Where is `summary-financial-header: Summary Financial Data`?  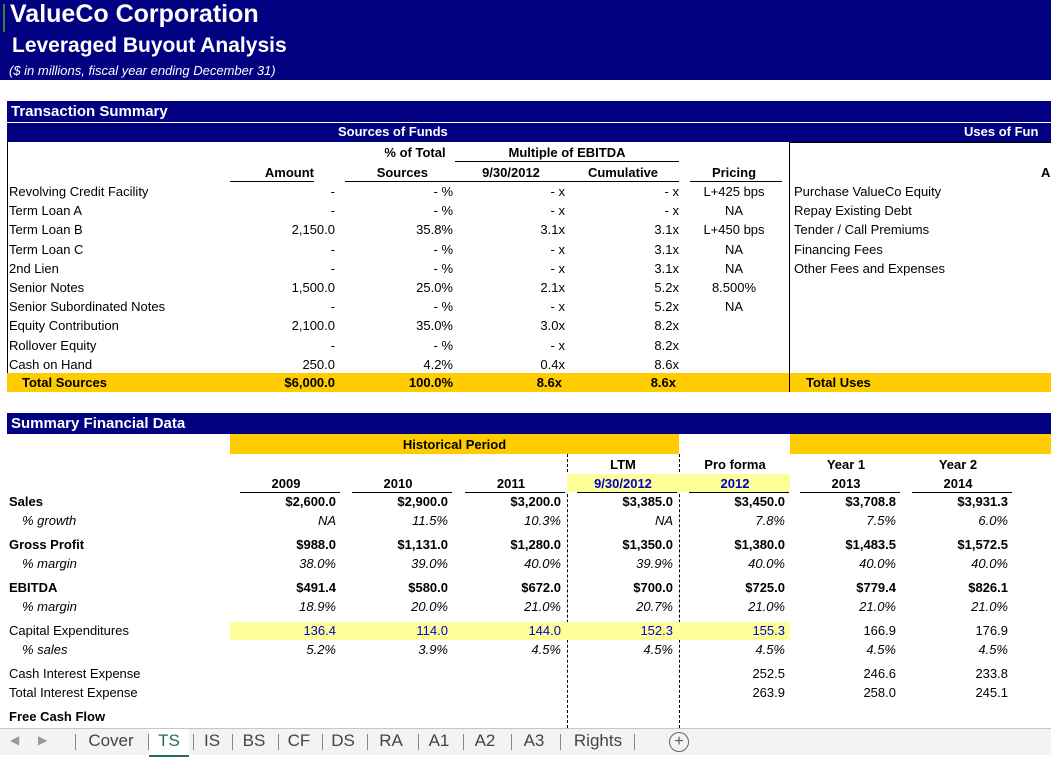 summary-financial-header: Summary Financial Data is located at coordinates (529, 423).